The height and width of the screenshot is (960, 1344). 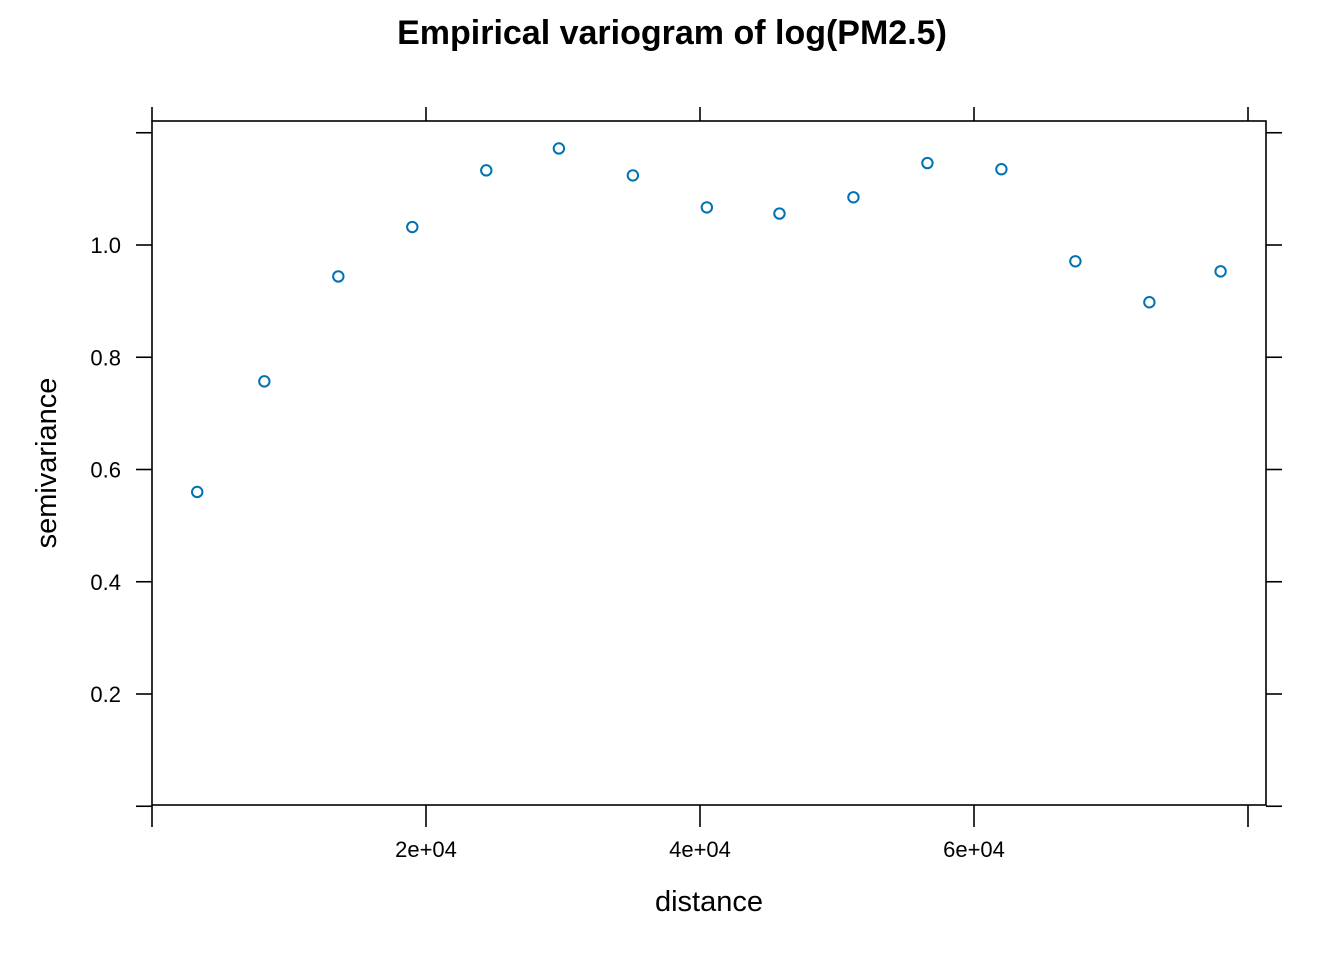 What do you see at coordinates (700, 816) in the screenshot?
I see `x-axis-bottom-ticks` at bounding box center [700, 816].